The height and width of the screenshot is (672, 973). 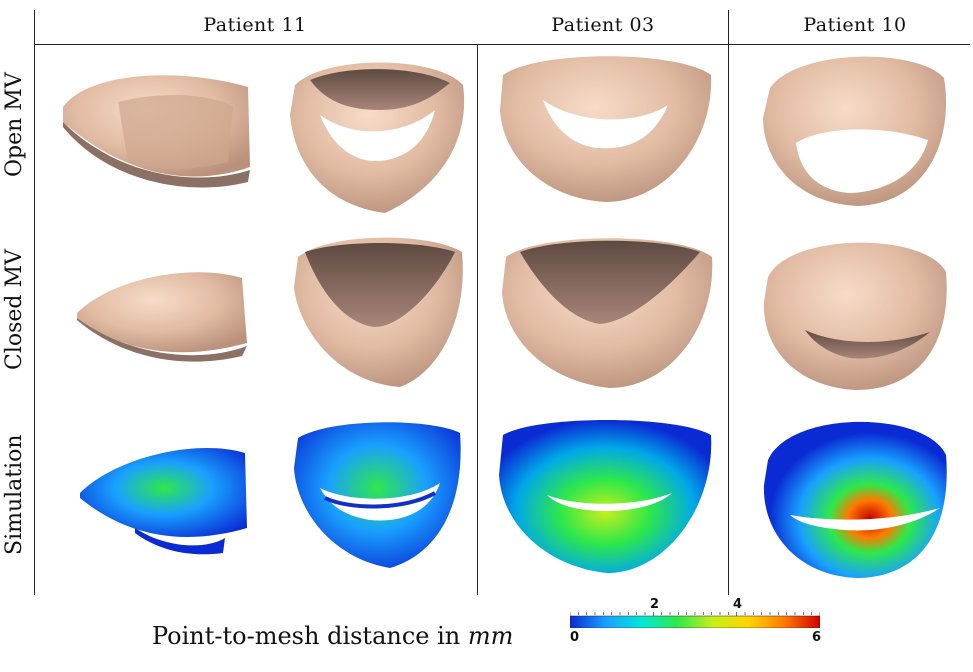 I want to click on closed-mv-patient-03-view, so click(x=609, y=311).